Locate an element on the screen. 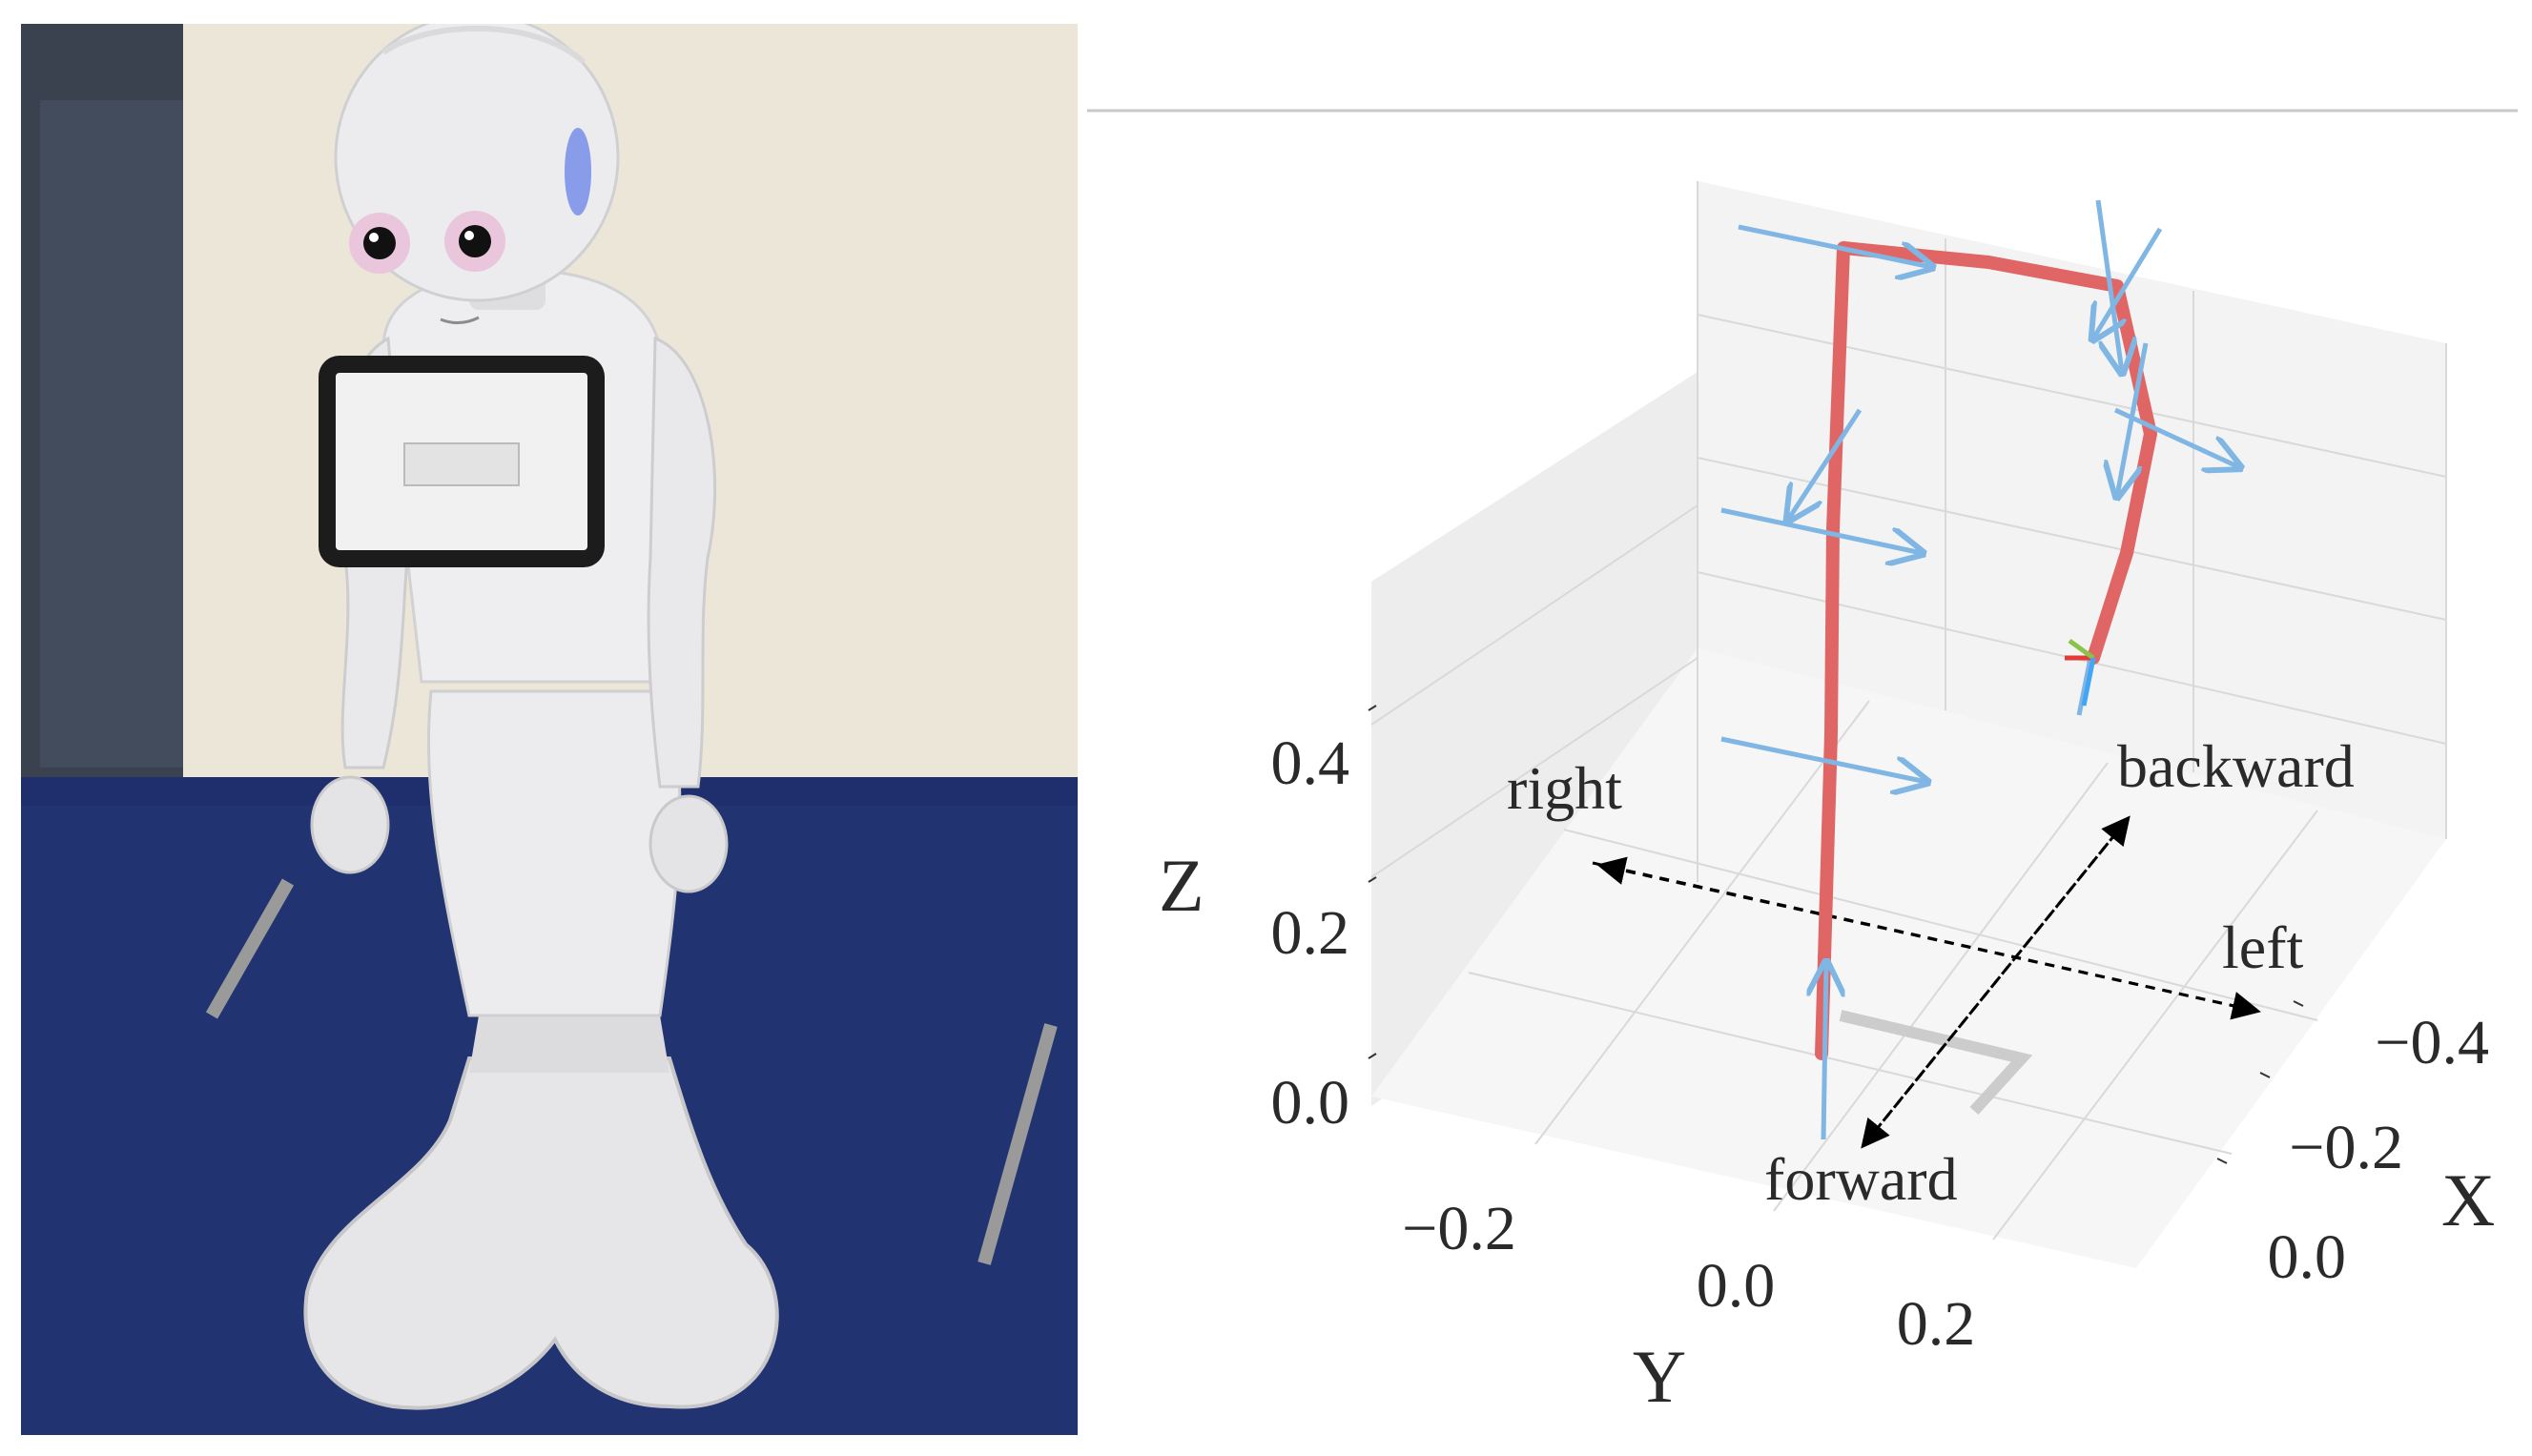 The height and width of the screenshot is (1456, 2532). x-tick-label: 0.0 is located at coordinates (2308, 1257).